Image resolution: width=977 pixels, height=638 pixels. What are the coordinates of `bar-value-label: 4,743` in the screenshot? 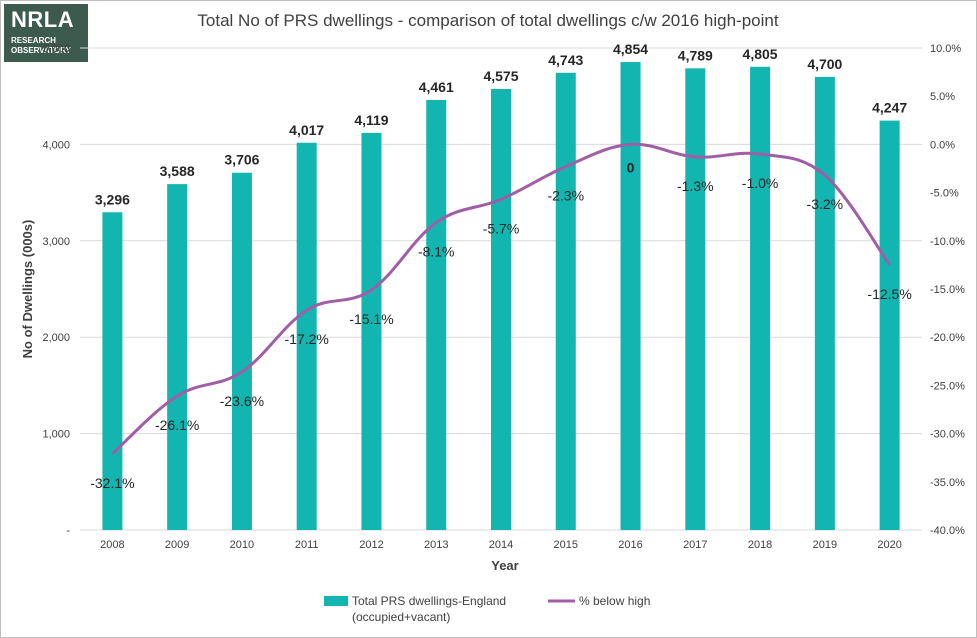 It's located at (565, 60).